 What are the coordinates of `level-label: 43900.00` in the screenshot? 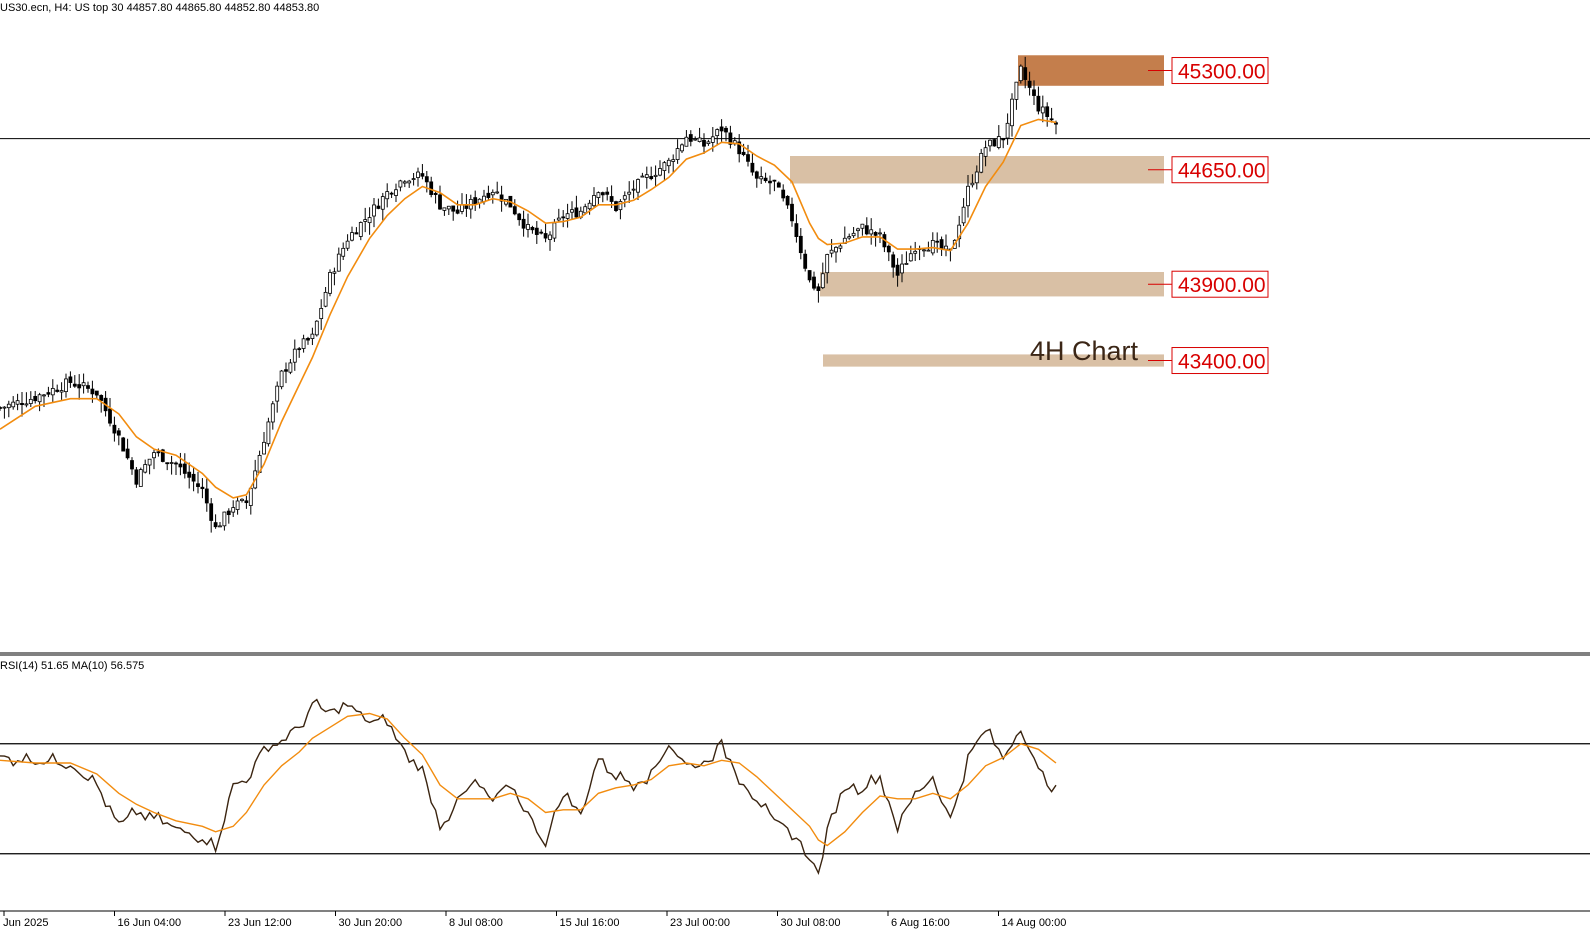 It's located at (1222, 285).